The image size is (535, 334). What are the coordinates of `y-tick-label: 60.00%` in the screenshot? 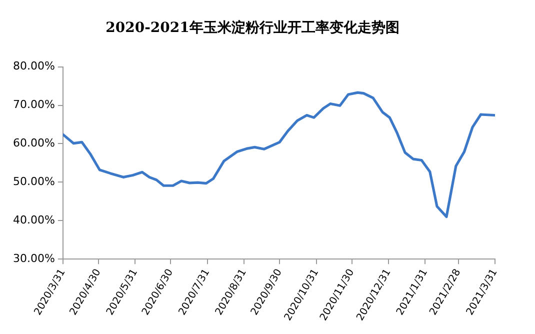 It's located at (33, 143).